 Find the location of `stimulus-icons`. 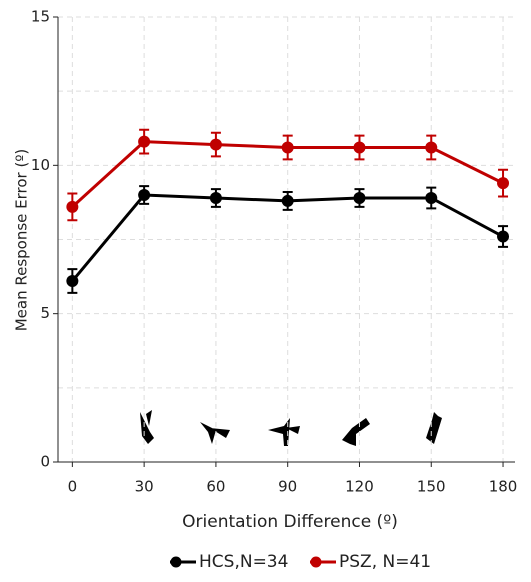

stimulus-icons is located at coordinates (291, 428).